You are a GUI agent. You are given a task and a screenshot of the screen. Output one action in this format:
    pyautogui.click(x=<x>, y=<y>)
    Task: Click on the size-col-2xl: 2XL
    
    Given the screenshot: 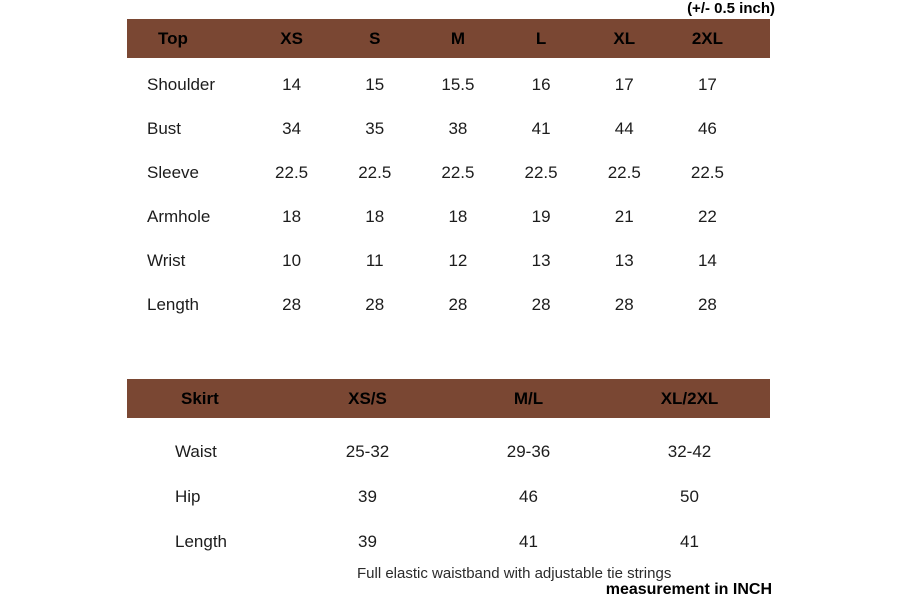 What is the action you would take?
    pyautogui.click(x=707, y=38)
    